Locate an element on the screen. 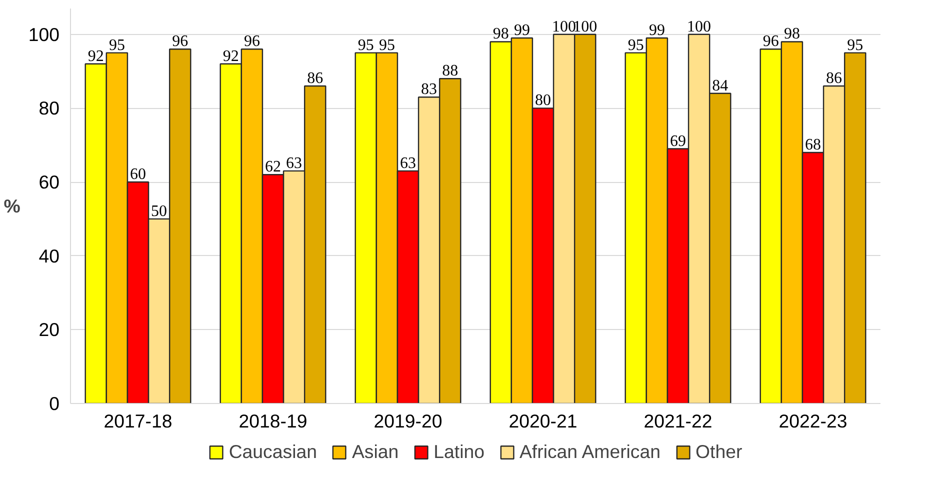 This screenshot has width=930, height=496. data-label: 50 is located at coordinates (159, 211).